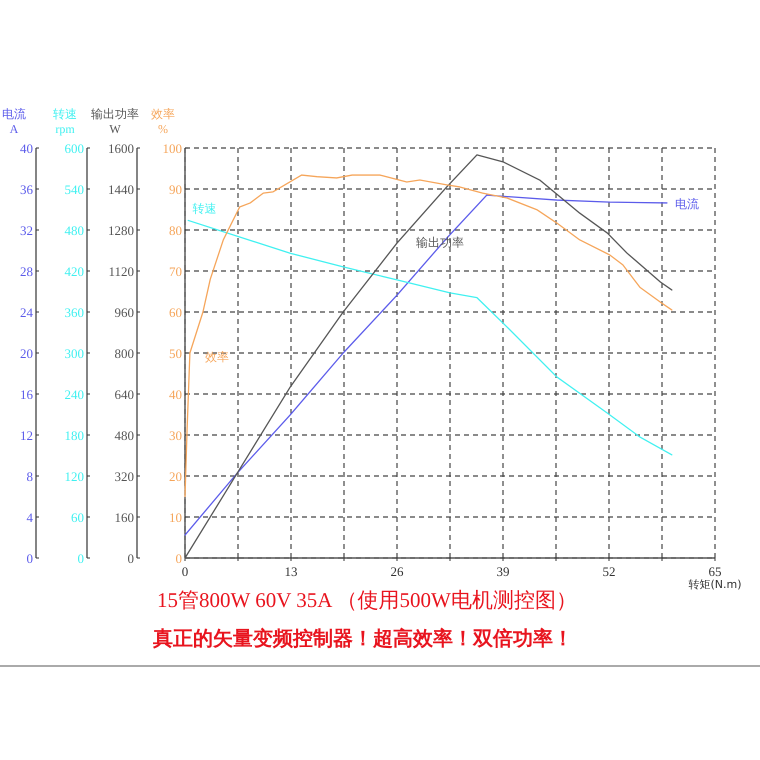 The width and height of the screenshot is (760, 760). What do you see at coordinates (124, 476) in the screenshot?
I see `y2-tick-label: 320` at bounding box center [124, 476].